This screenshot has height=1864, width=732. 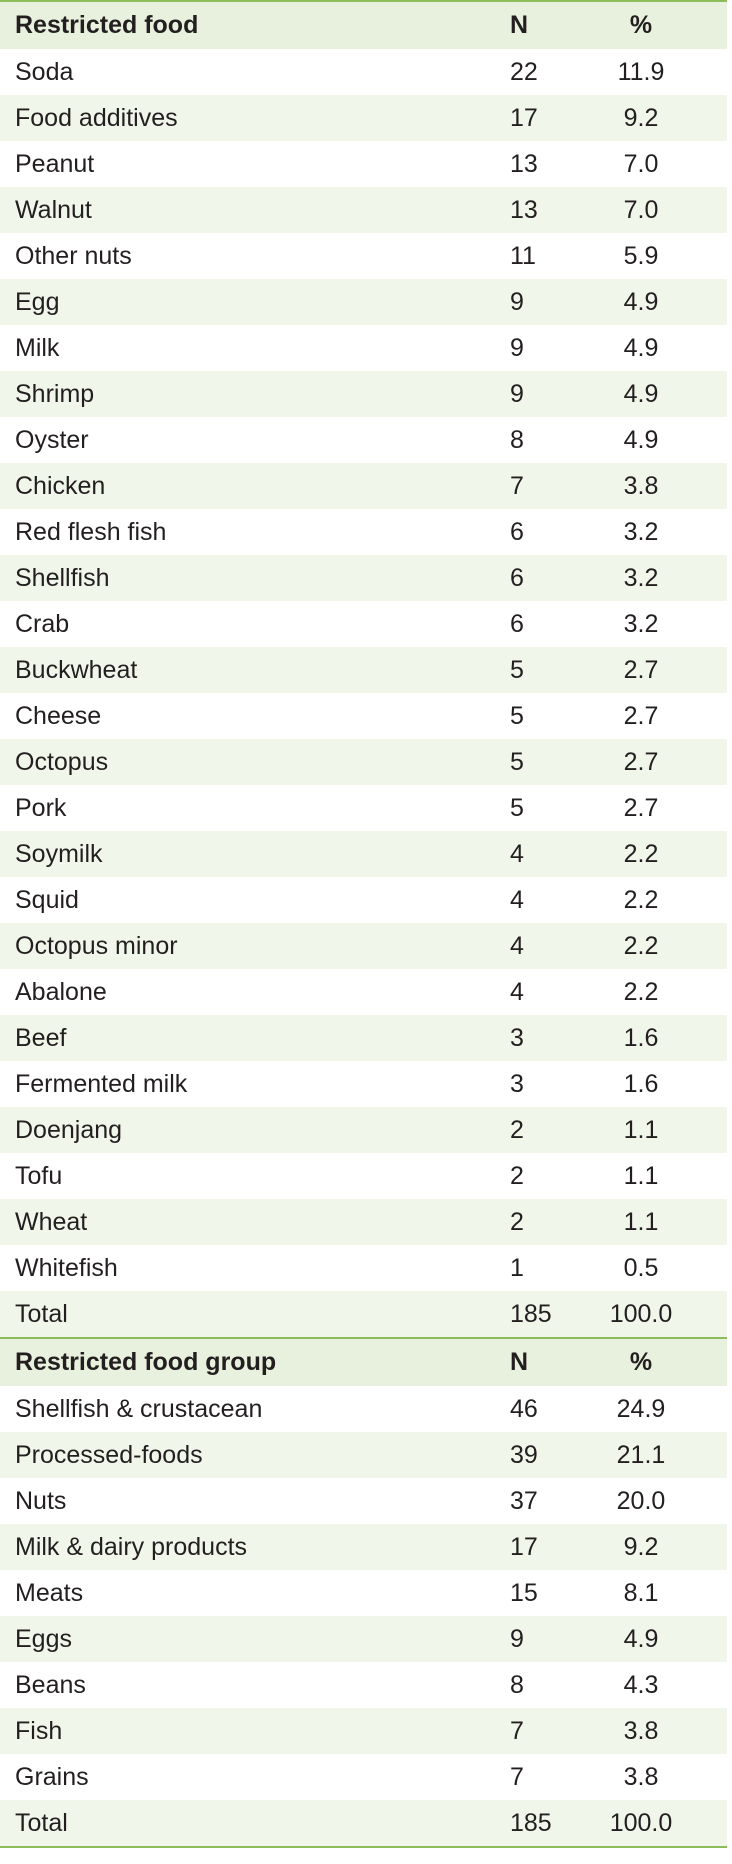 I want to click on table-row: Beans 8 4.3, so click(x=363, y=1685).